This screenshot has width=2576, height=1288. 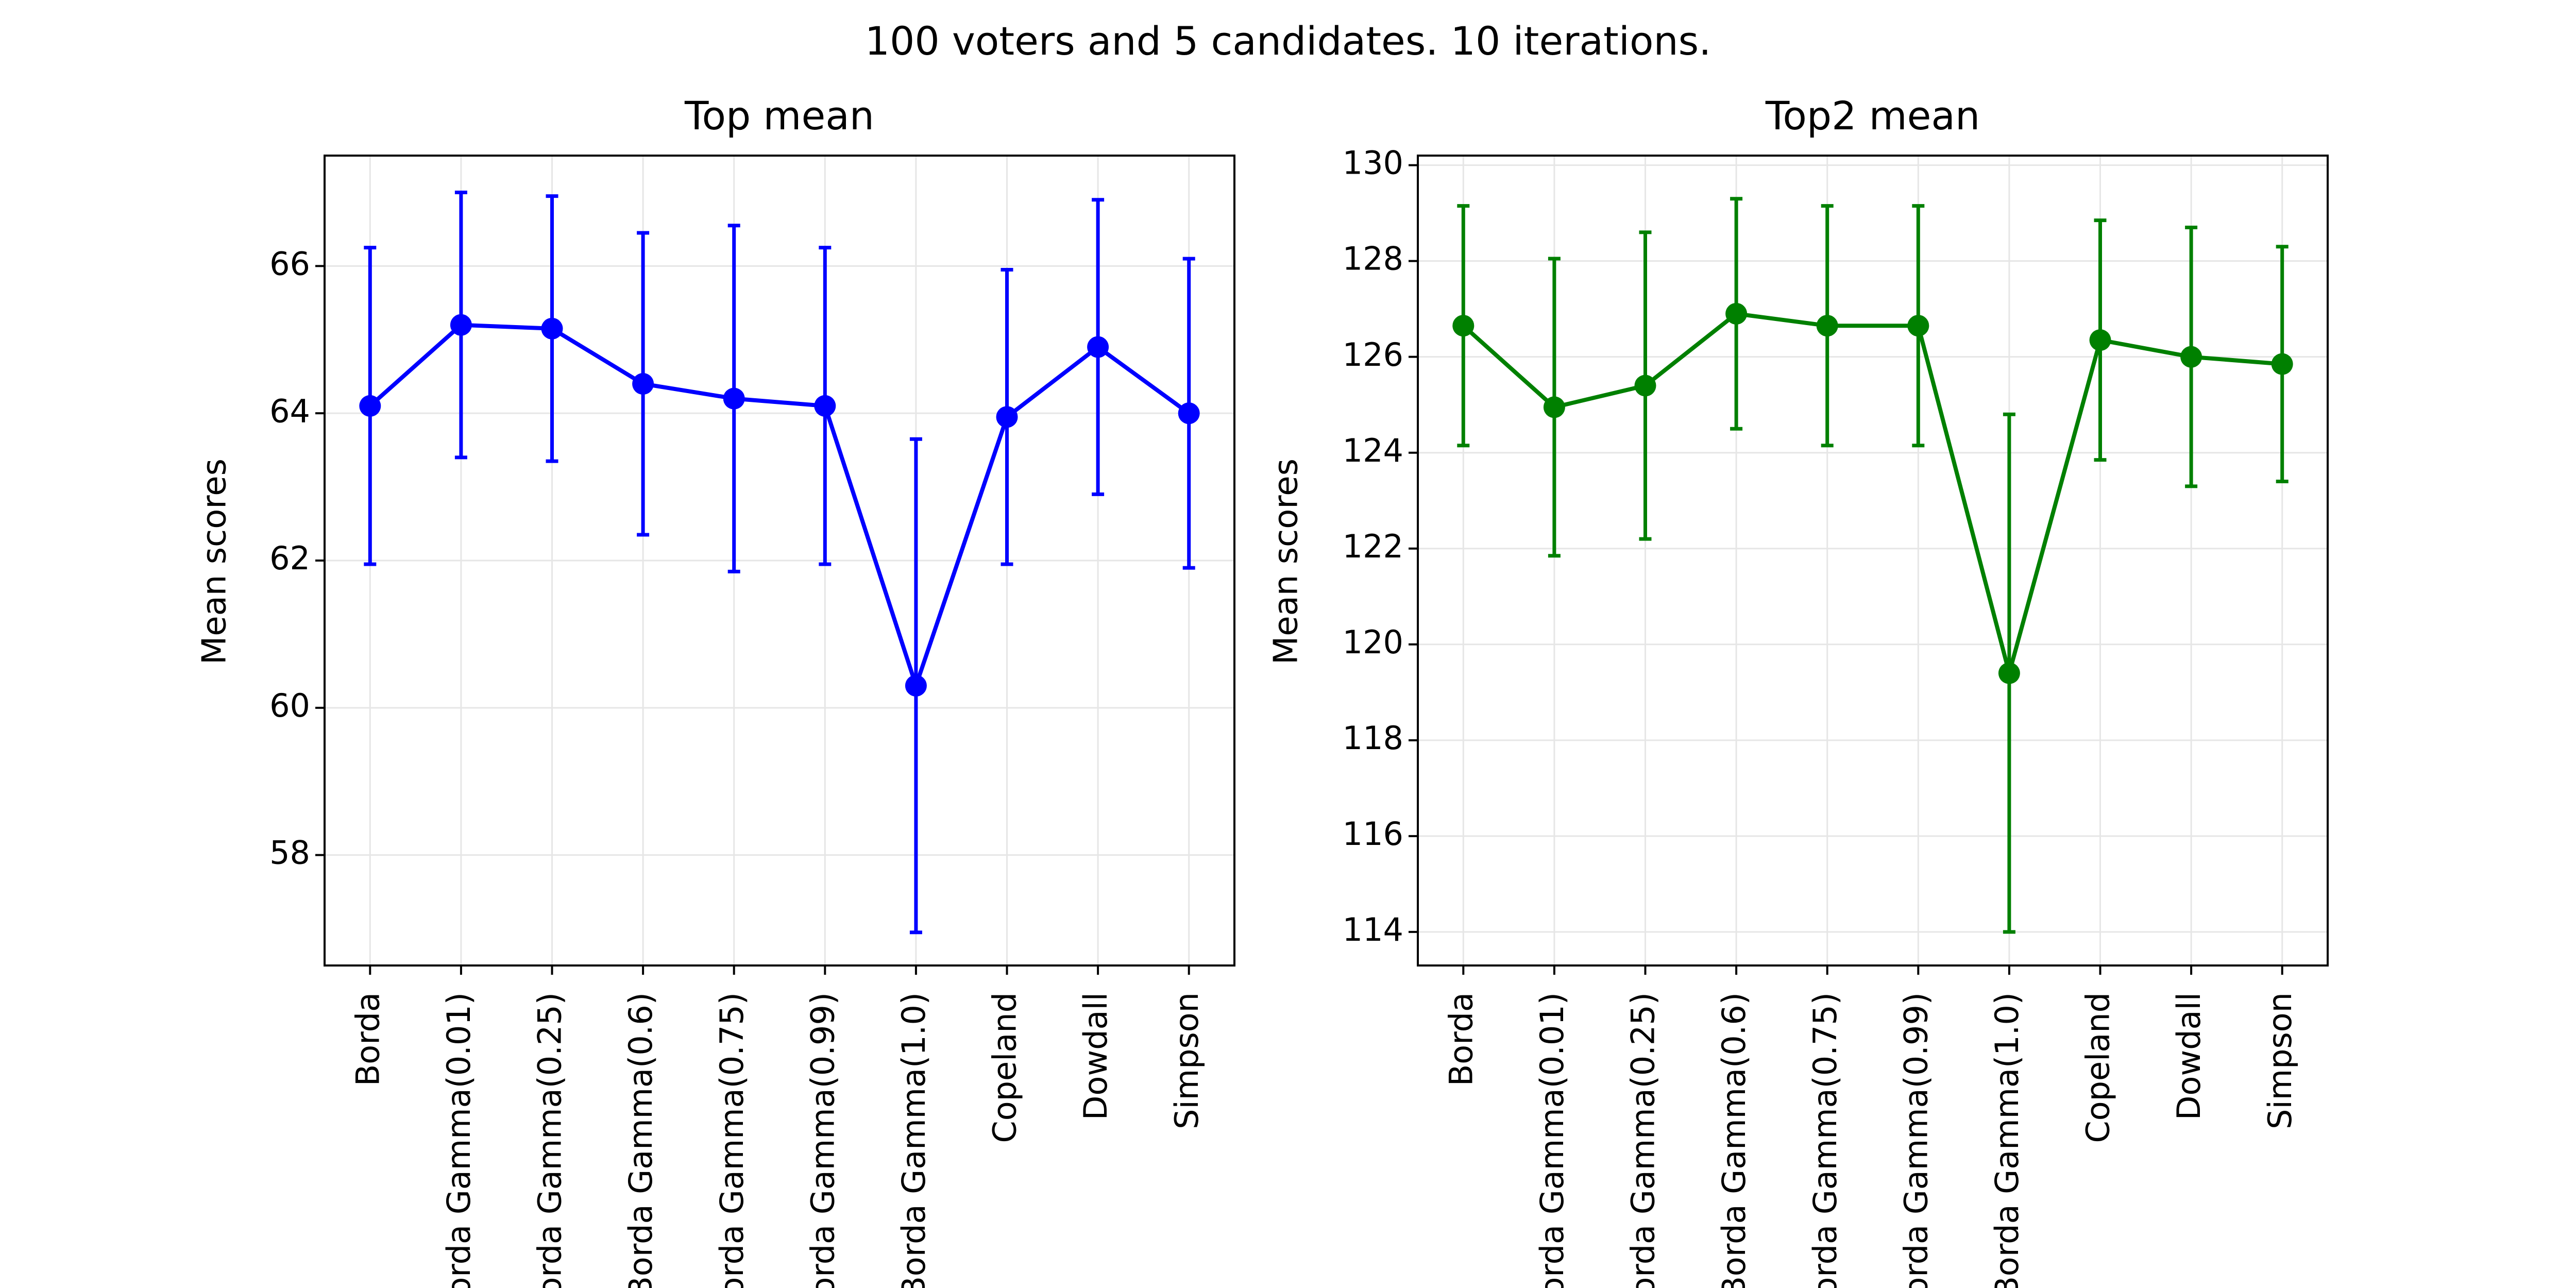 What do you see at coordinates (779, 116) in the screenshot?
I see `top-mean-chart-title: Top mean` at bounding box center [779, 116].